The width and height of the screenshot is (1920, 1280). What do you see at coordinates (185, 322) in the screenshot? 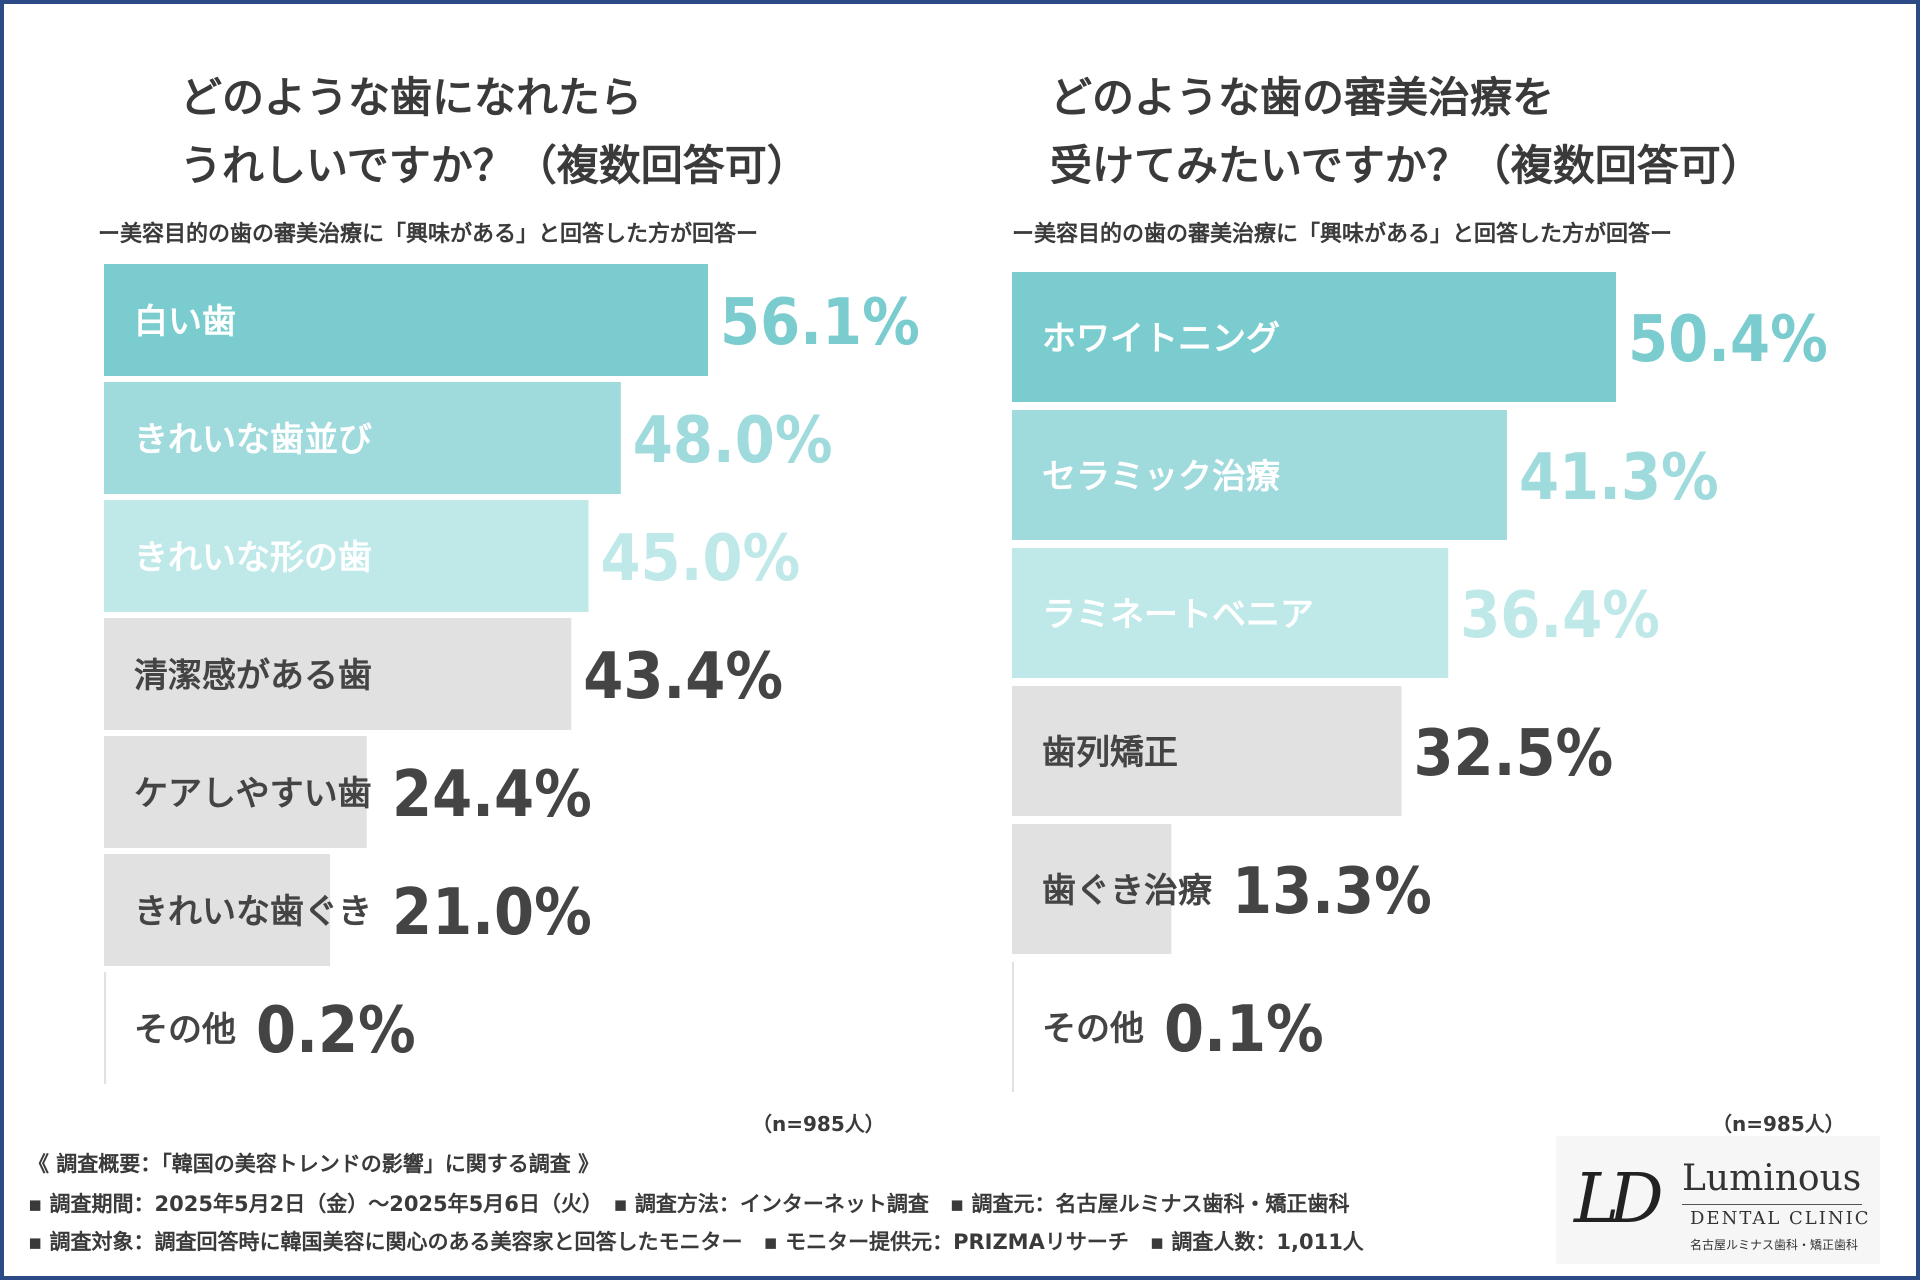
I see `bar-label-1: 白い歯` at bounding box center [185, 322].